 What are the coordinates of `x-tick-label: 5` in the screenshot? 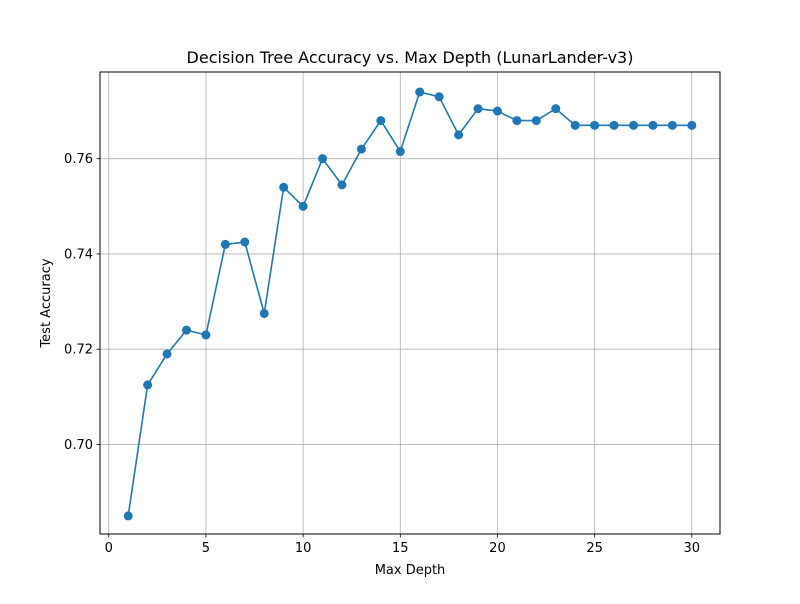 It's located at (206, 548).